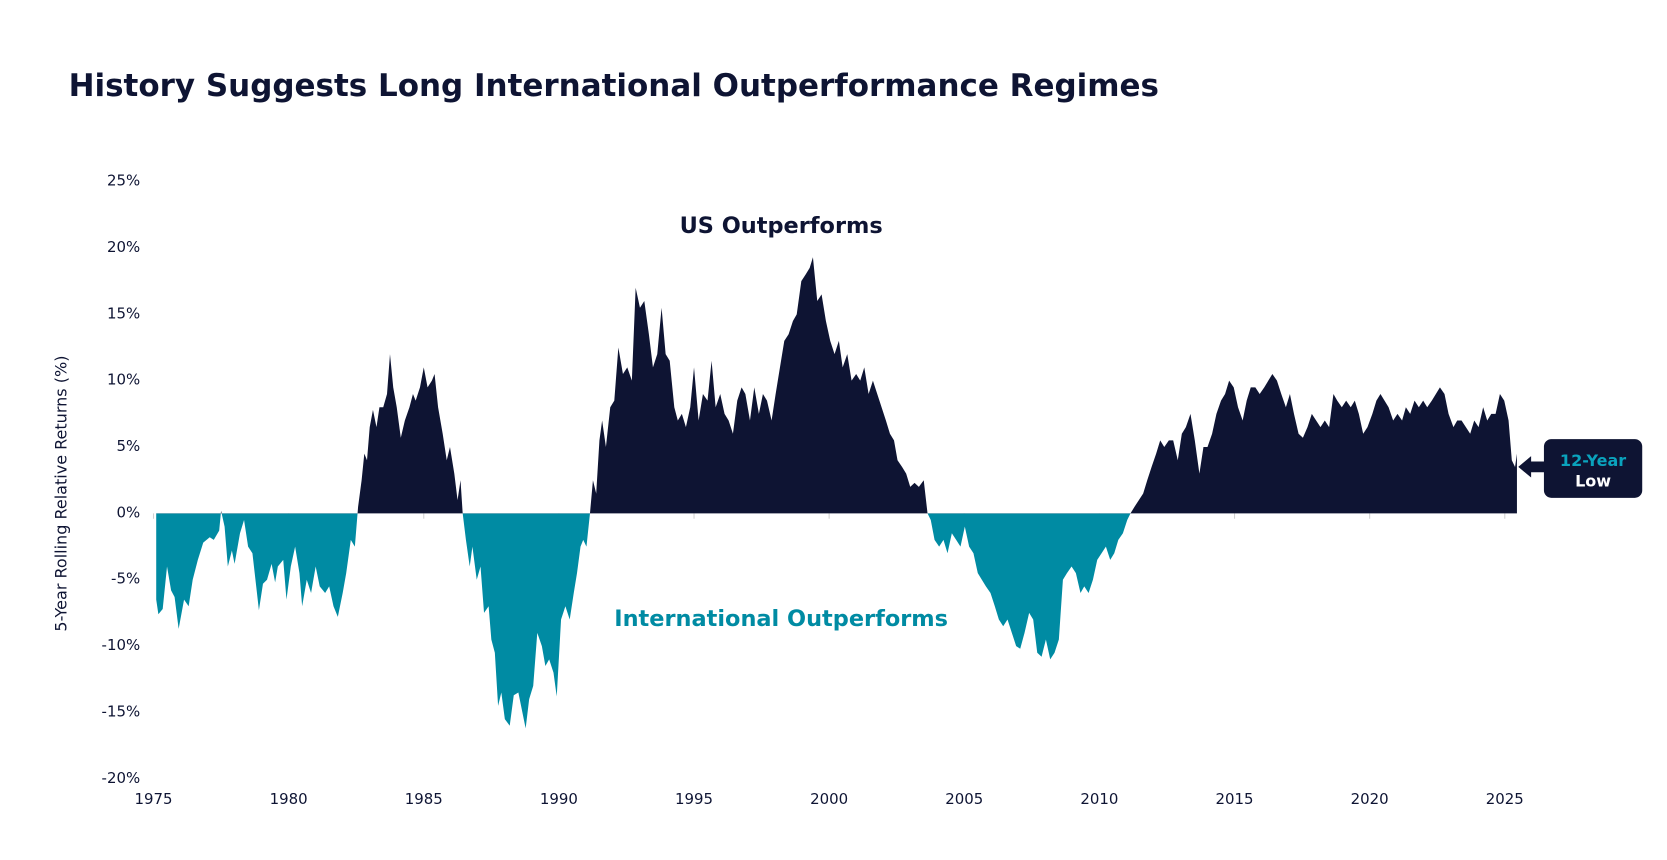 This screenshot has width=1667, height=860. I want to click on x-tick-label: 2020, so click(1370, 799).